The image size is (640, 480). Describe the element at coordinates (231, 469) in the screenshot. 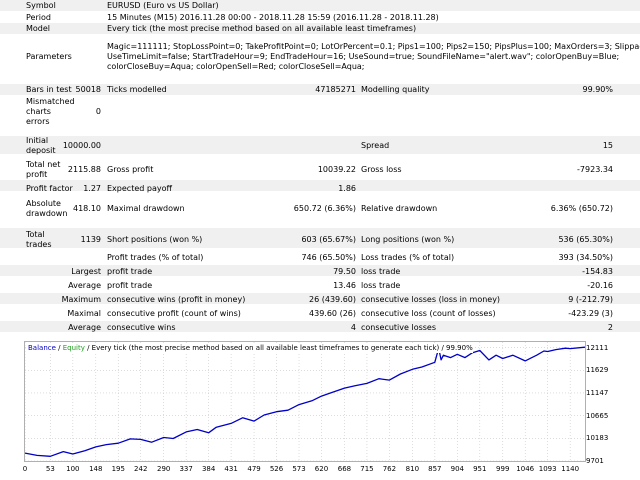

I see `x-tick-label: 431` at that location.